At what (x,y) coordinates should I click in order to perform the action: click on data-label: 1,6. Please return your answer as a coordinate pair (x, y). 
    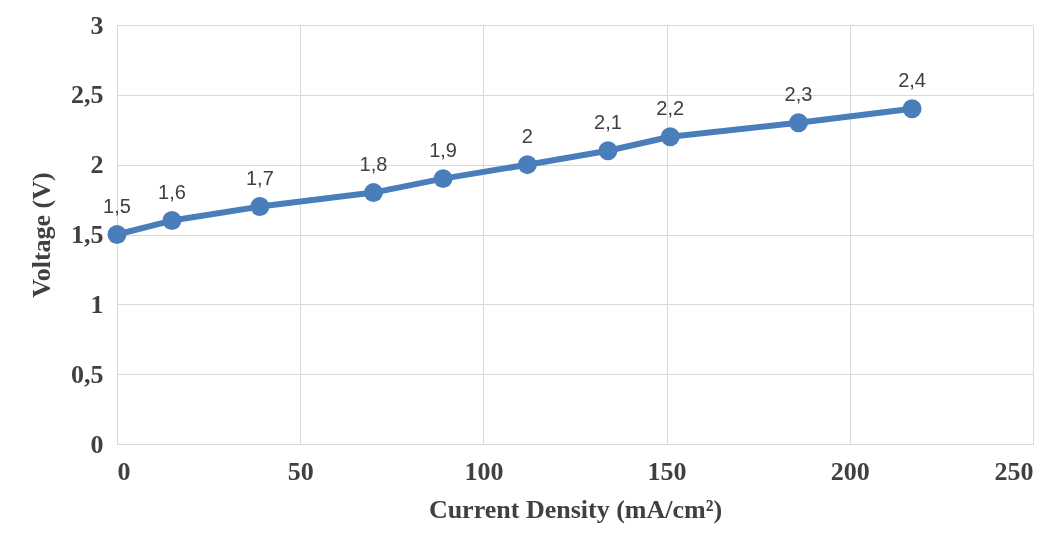
    Looking at the image, I should click on (172, 191).